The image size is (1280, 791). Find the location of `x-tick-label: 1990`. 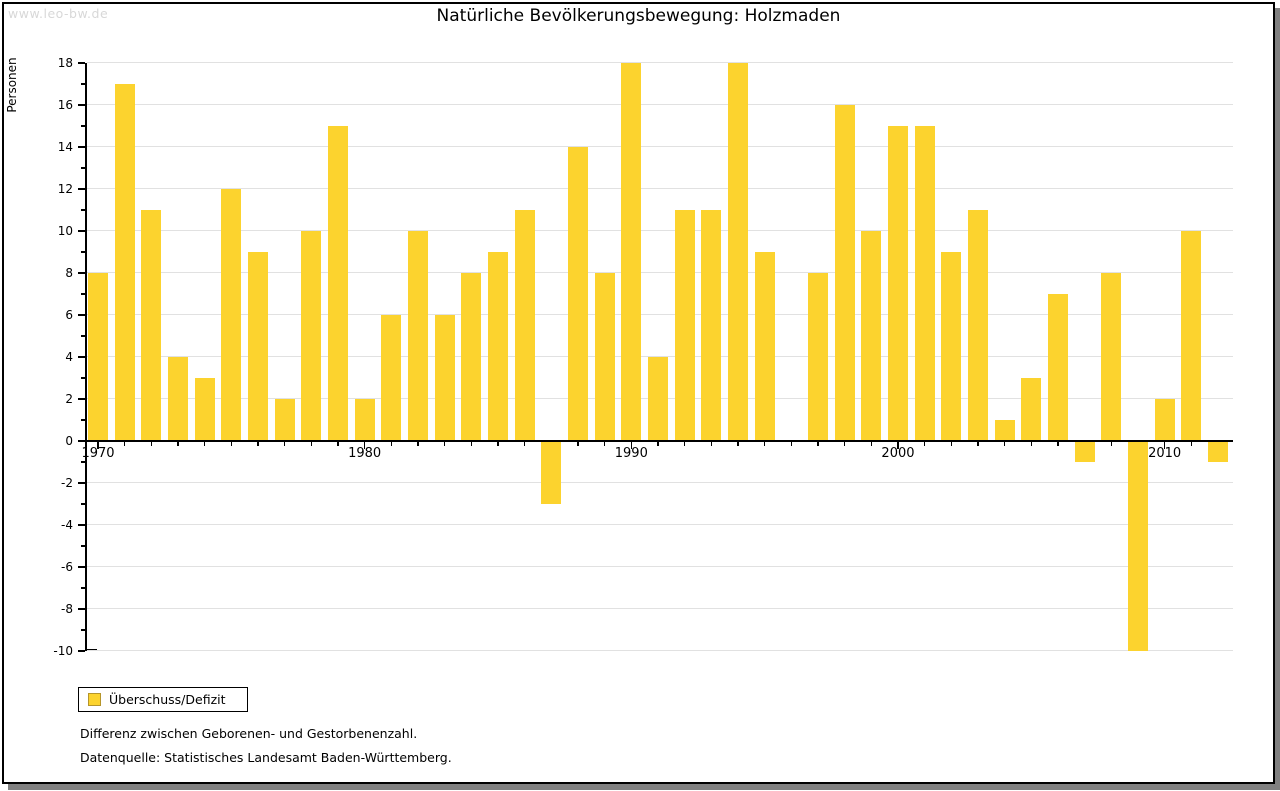

x-tick-label: 1990 is located at coordinates (631, 453).